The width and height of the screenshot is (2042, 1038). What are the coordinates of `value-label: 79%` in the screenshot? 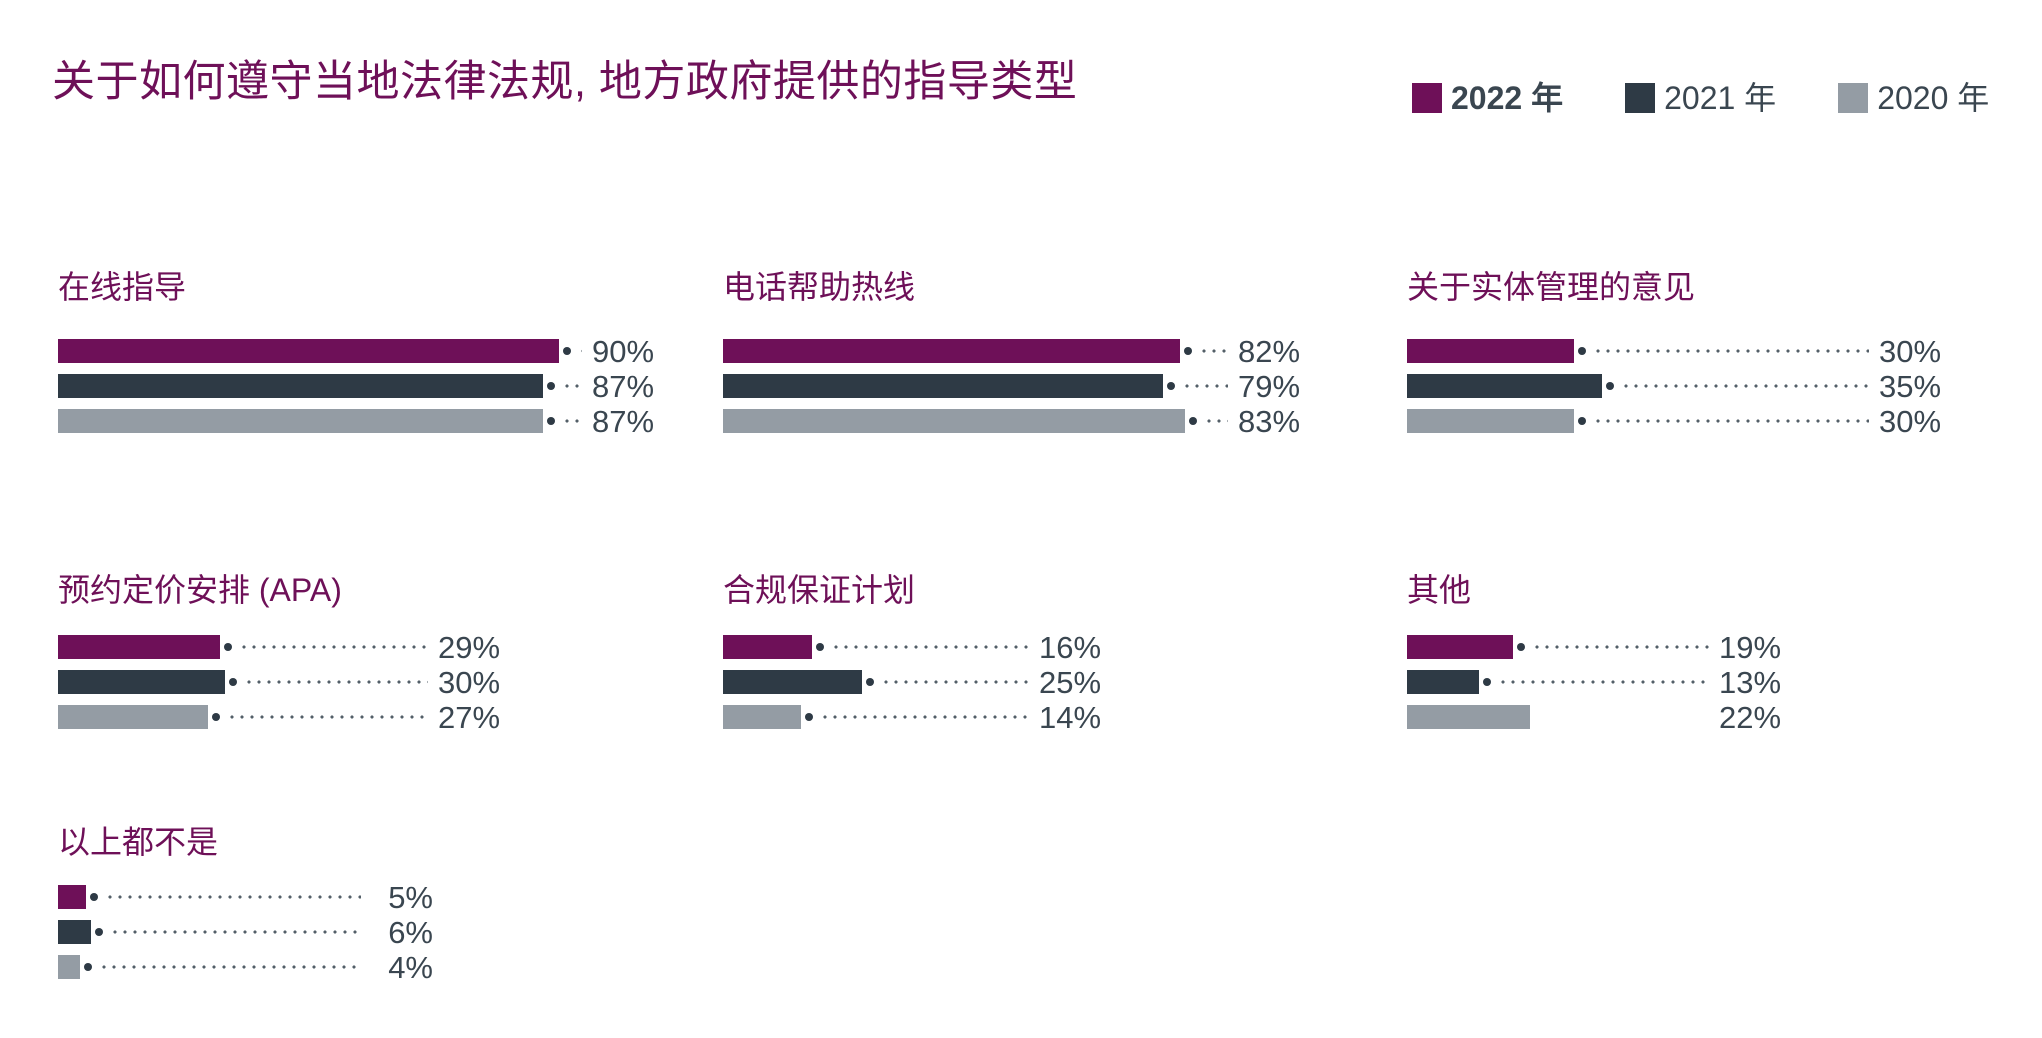 It's located at (1269, 386).